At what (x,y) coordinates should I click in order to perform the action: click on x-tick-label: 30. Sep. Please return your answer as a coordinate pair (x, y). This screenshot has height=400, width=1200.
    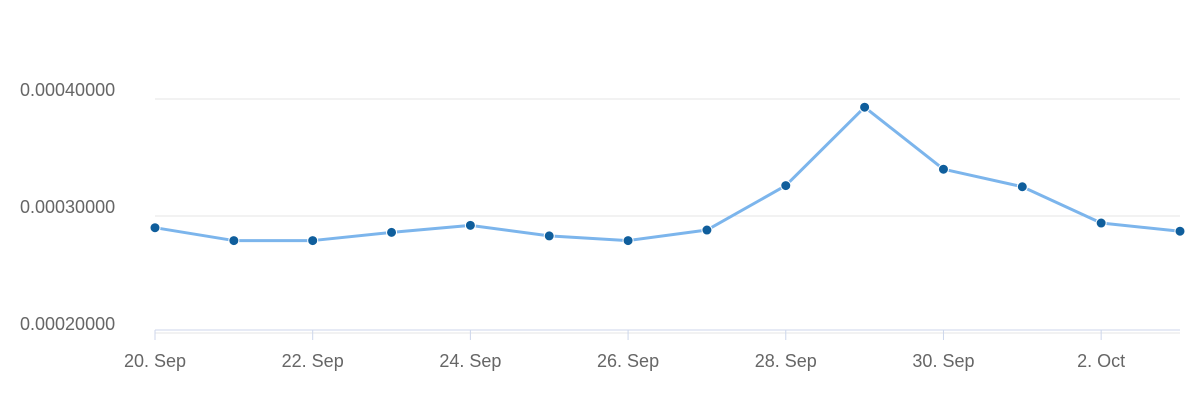
    Looking at the image, I should click on (943, 361).